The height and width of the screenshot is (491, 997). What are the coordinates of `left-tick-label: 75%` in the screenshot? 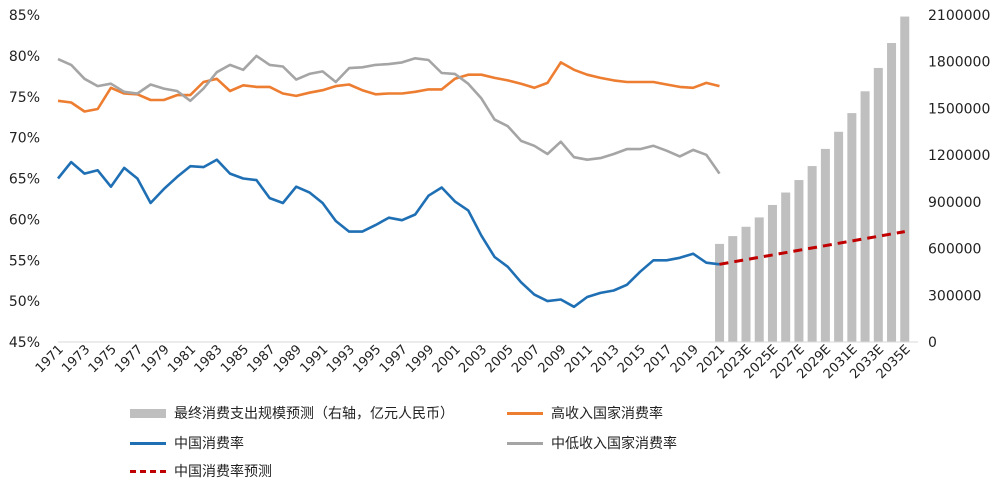 It's located at (24, 98).